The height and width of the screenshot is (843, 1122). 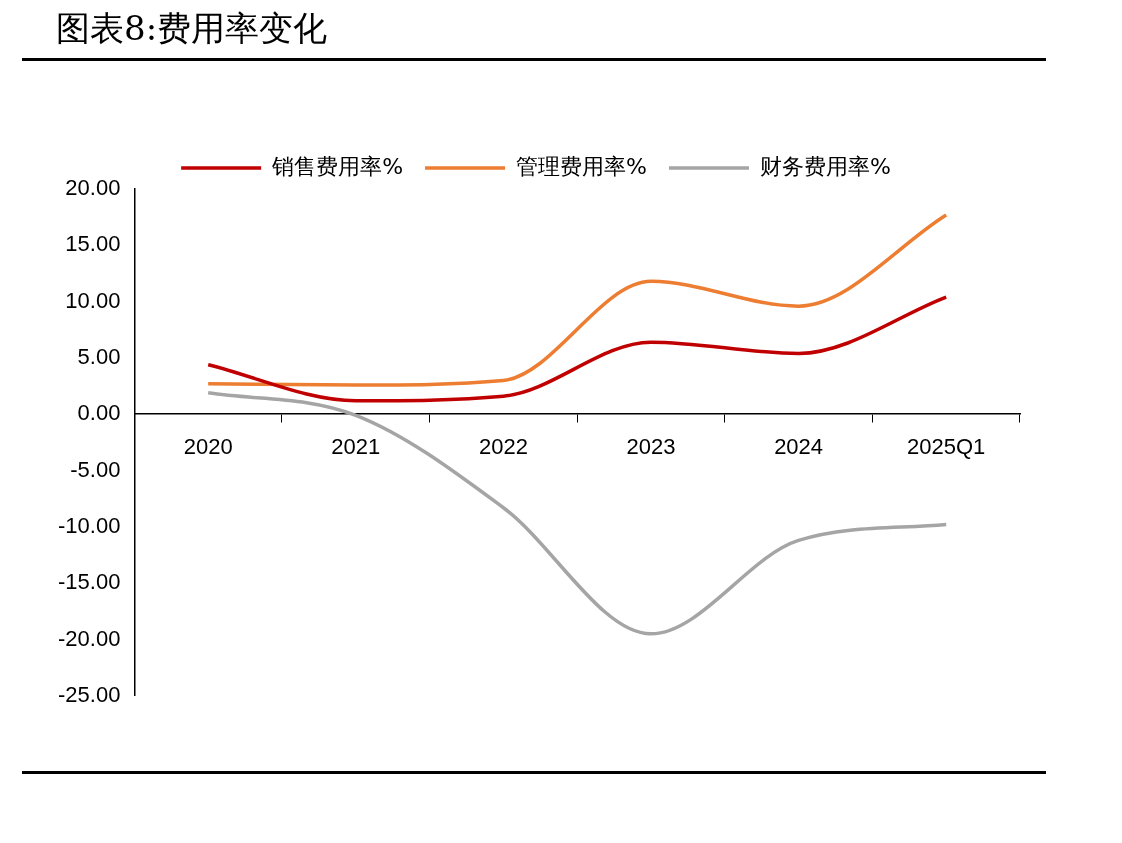 I want to click on legend-label: 管理费用率%, so click(x=581, y=166).